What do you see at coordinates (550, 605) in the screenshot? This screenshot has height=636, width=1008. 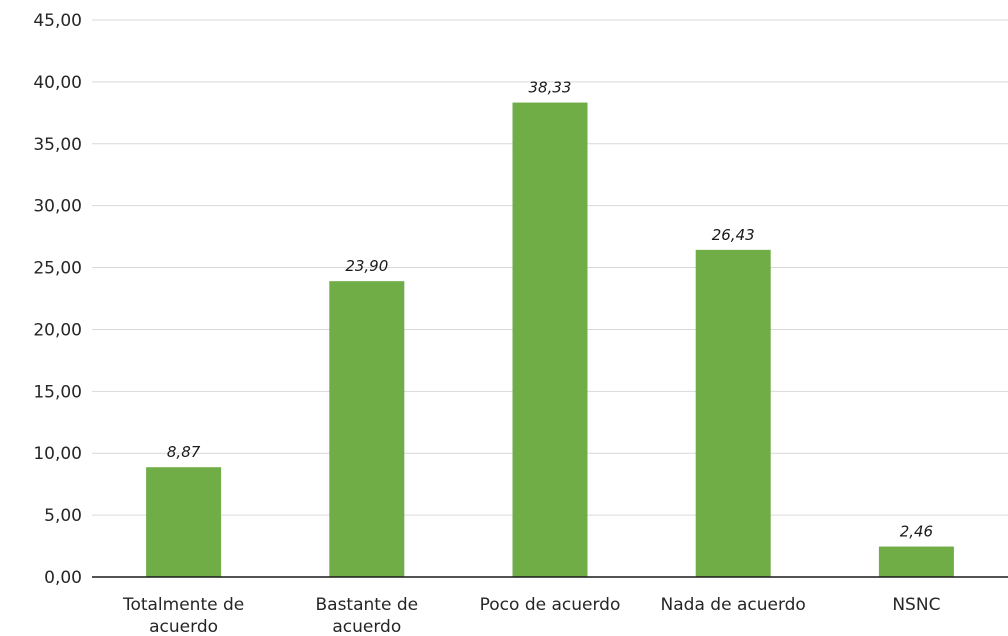 I see `x-category-label: Poco de acuerdo` at bounding box center [550, 605].